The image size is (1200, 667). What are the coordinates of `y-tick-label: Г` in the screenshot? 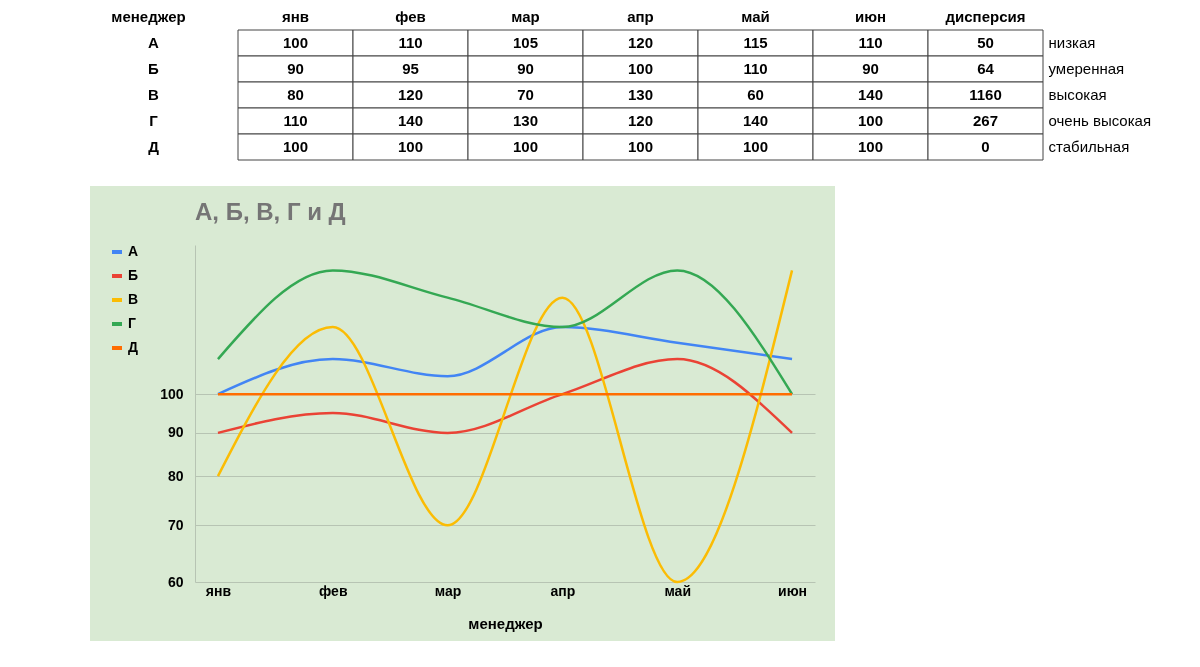 It's located at (154, 120).